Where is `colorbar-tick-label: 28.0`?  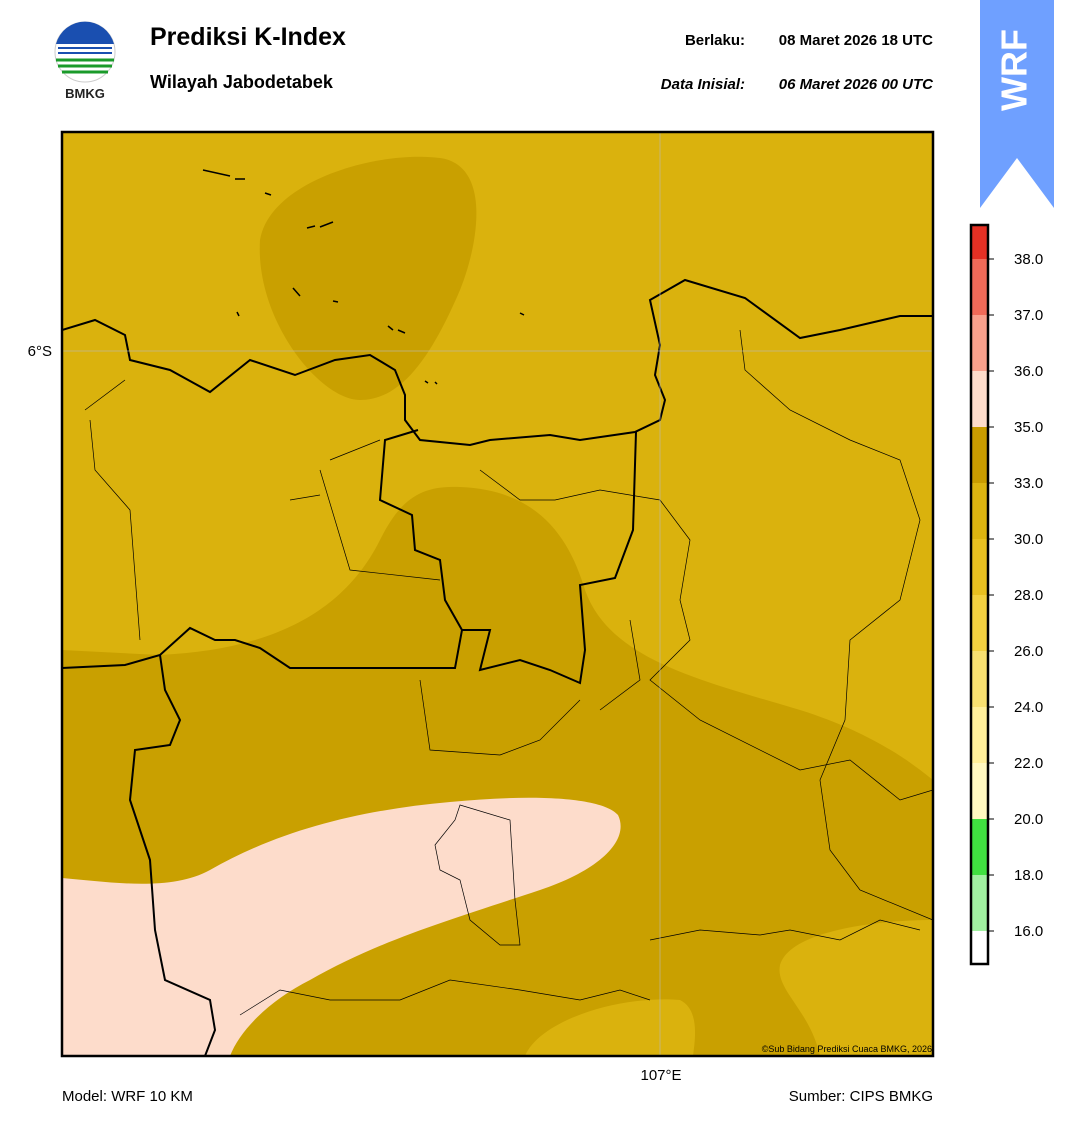 colorbar-tick-label: 28.0 is located at coordinates (1028, 595).